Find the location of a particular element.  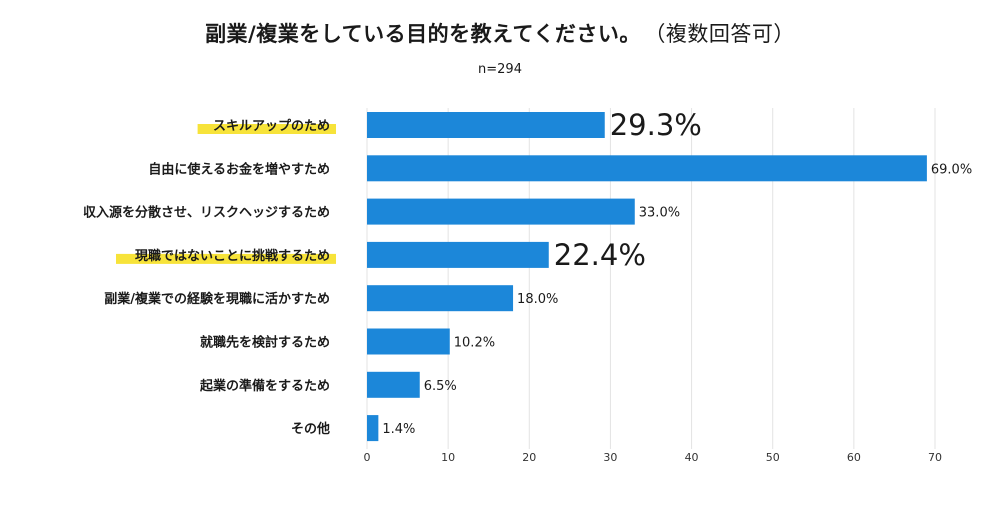

category-label: 自由に使えるお金を増やすため is located at coordinates (239, 169).